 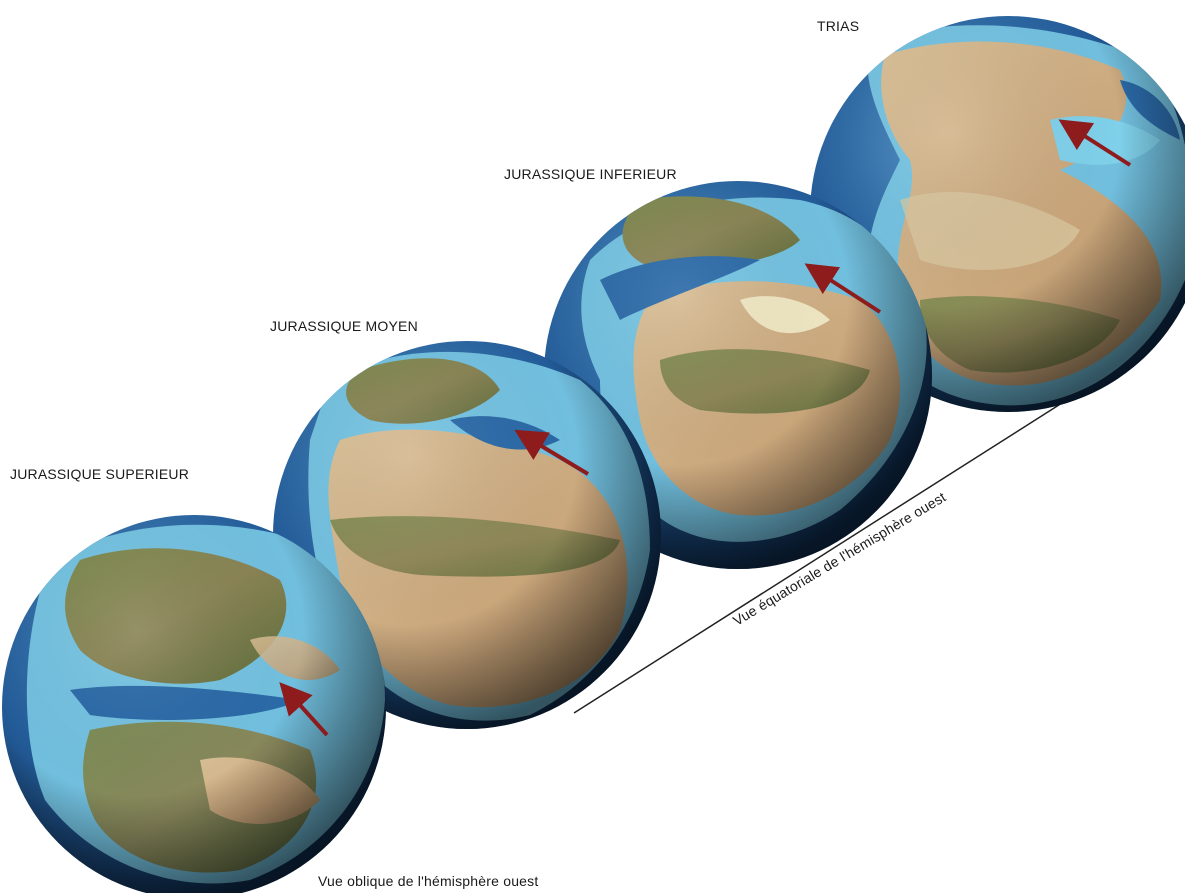 What do you see at coordinates (428, 881) in the screenshot?
I see `caption-oblique-view: Vue oblique de l'hémisphère ouest` at bounding box center [428, 881].